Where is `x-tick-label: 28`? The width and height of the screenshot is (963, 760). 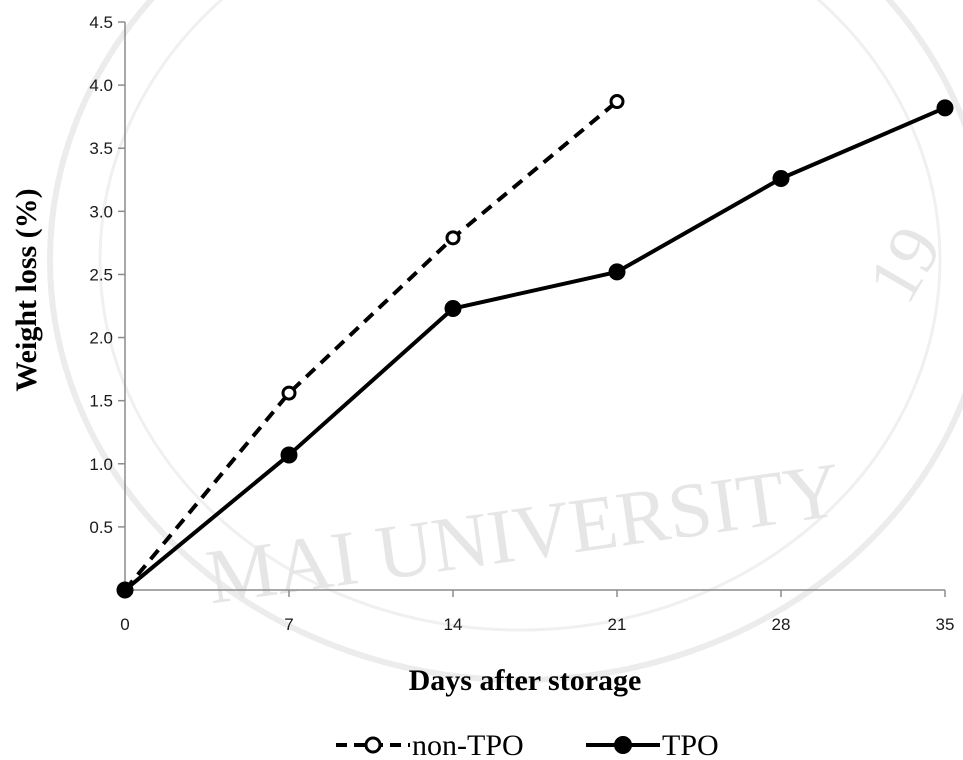
x-tick-label: 28 is located at coordinates (781, 624).